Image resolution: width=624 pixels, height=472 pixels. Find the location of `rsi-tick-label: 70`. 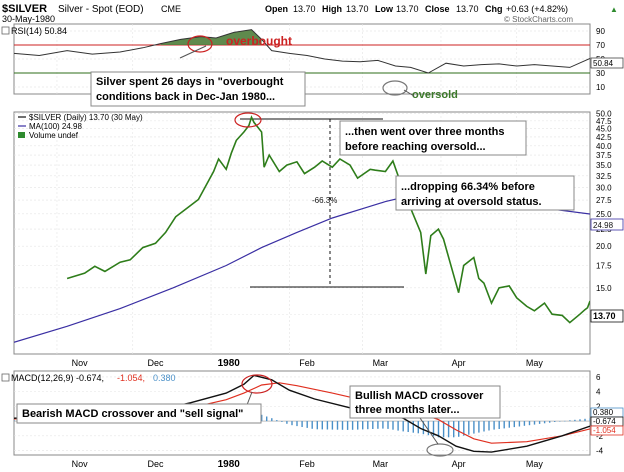

rsi-tick-label: 70 is located at coordinates (600, 45).